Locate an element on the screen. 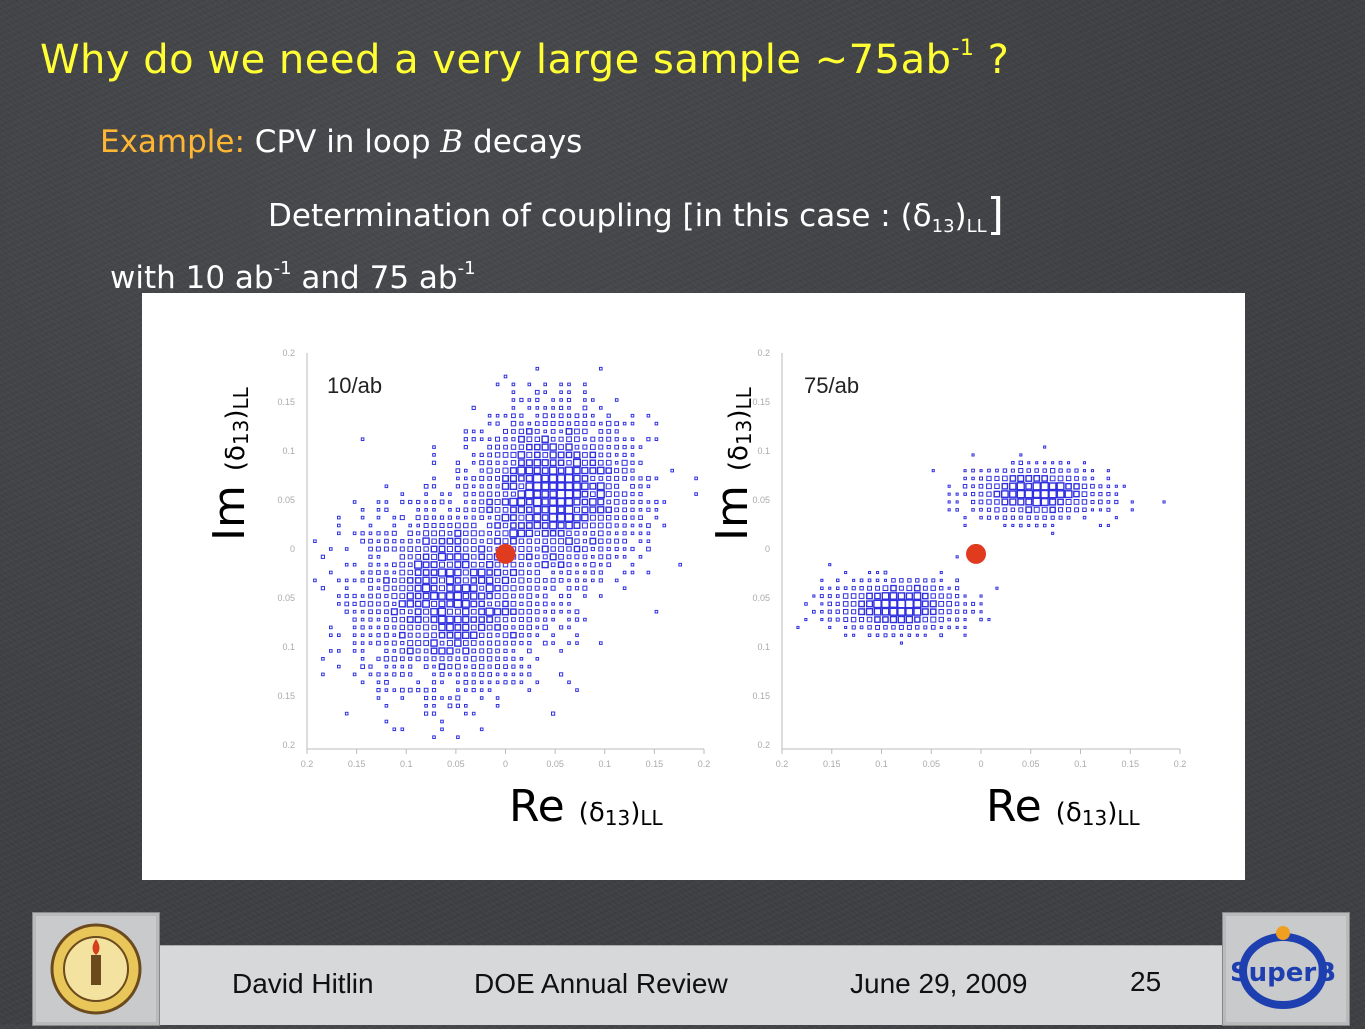 This screenshot has width=1365, height=1029. example-b: B is located at coordinates (452, 142).